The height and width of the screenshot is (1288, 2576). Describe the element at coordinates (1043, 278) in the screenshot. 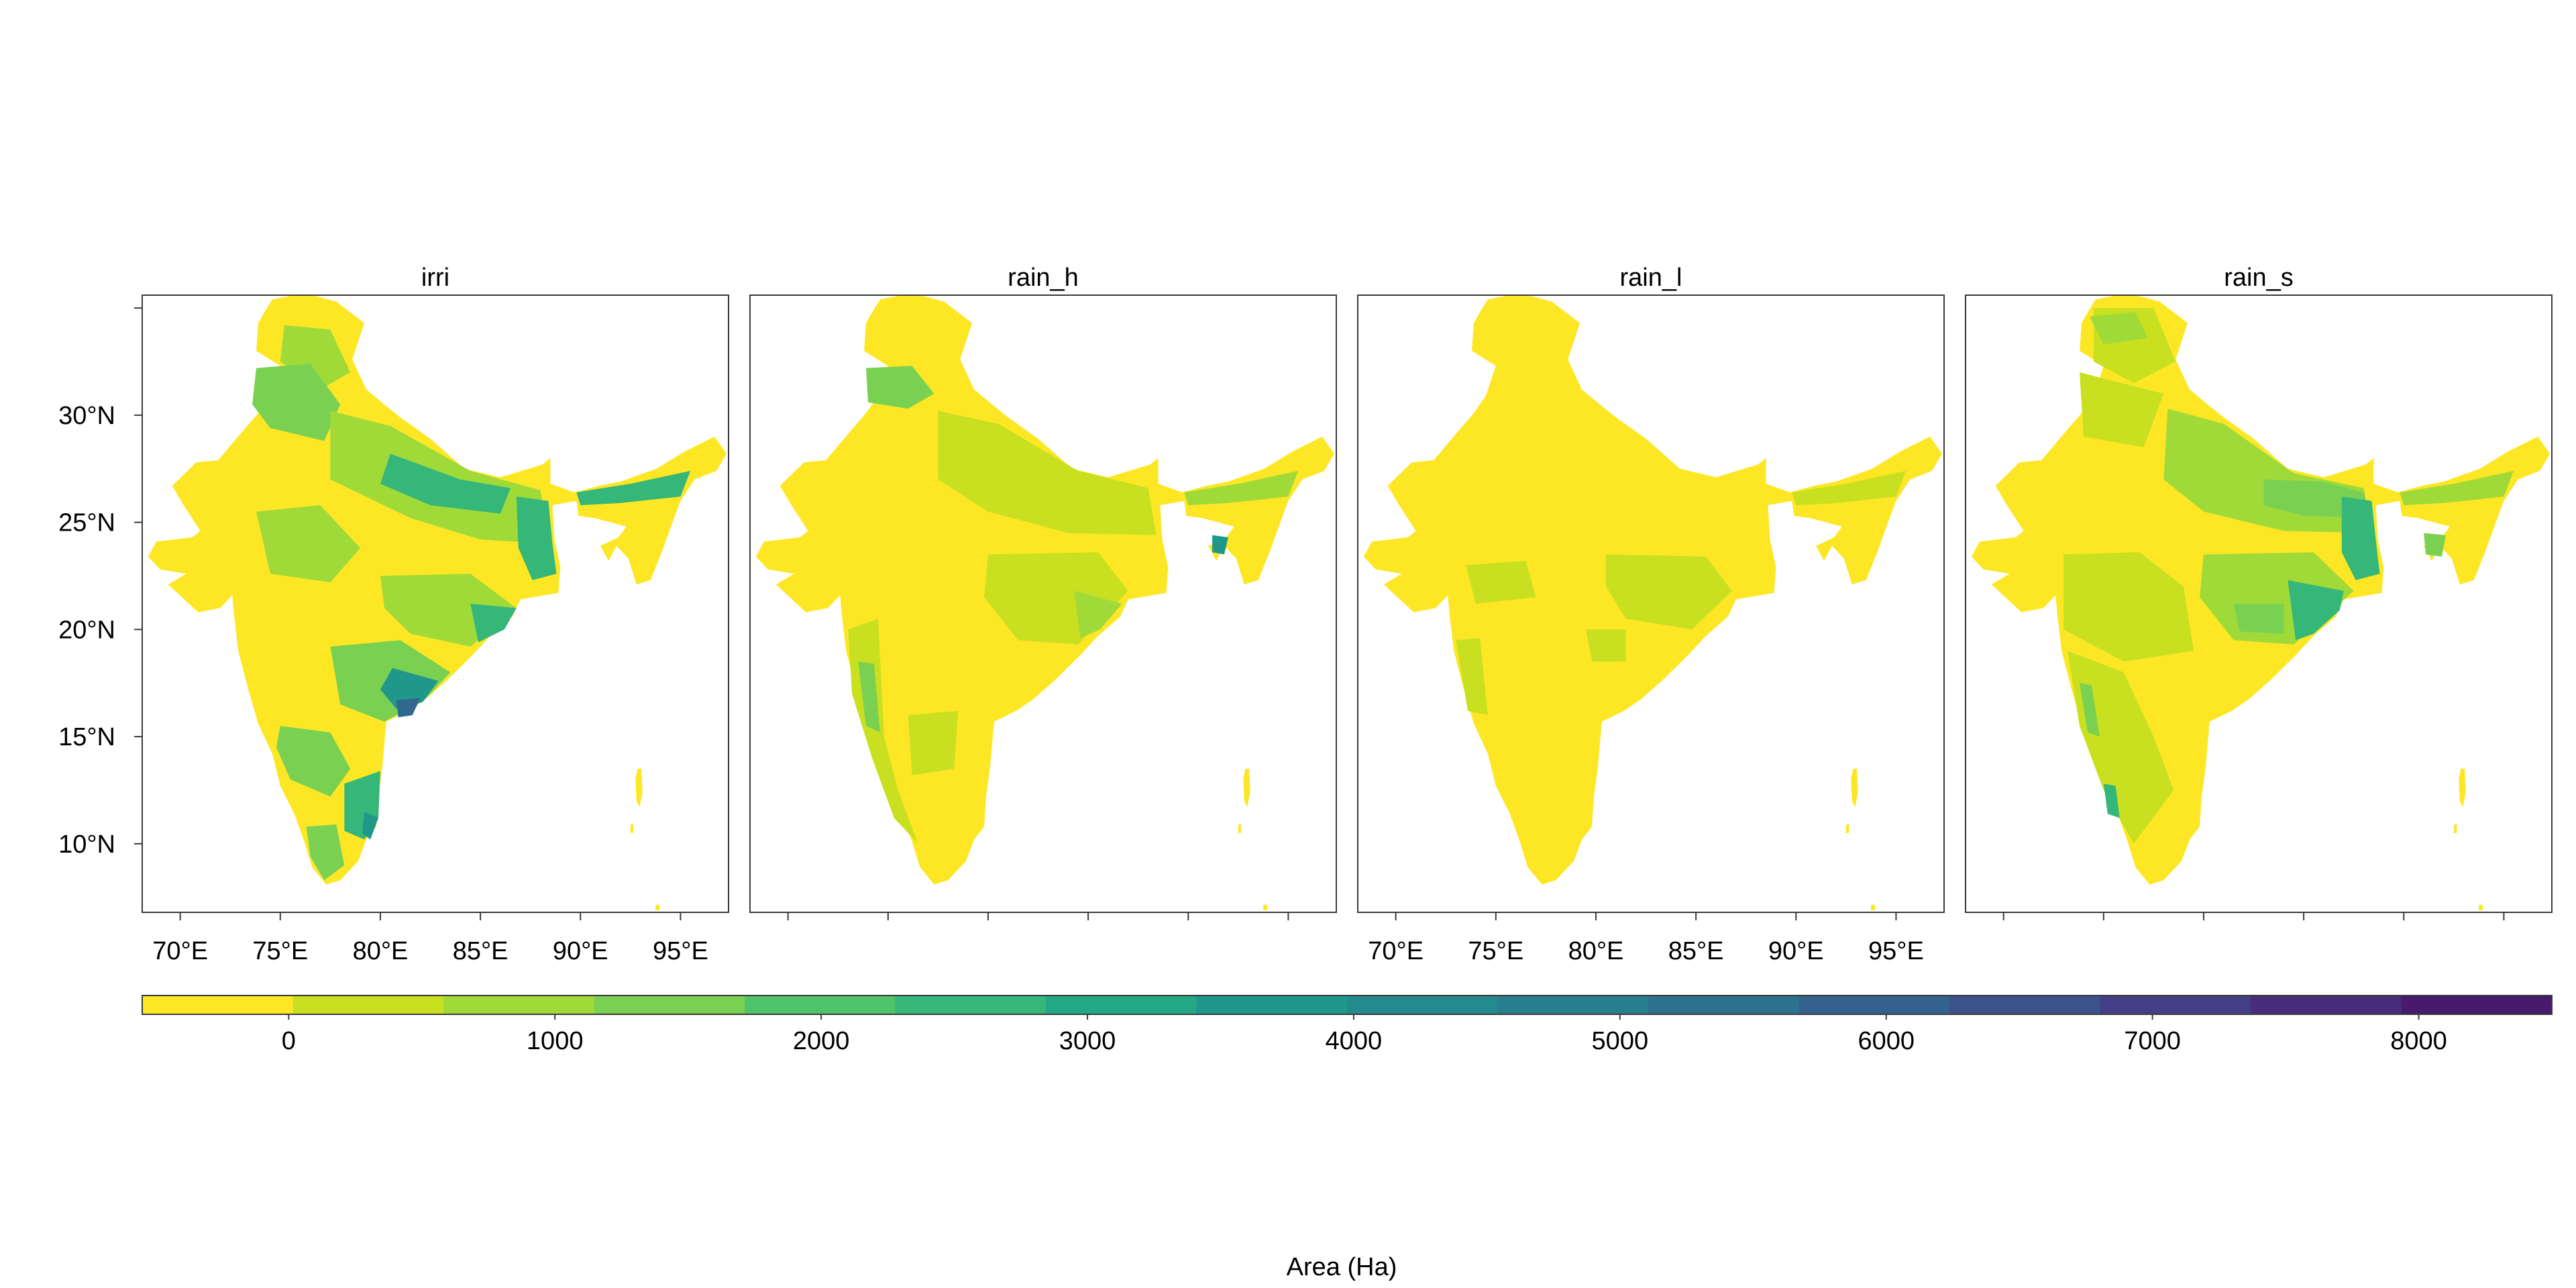

I see `panel-title: rain_h` at that location.